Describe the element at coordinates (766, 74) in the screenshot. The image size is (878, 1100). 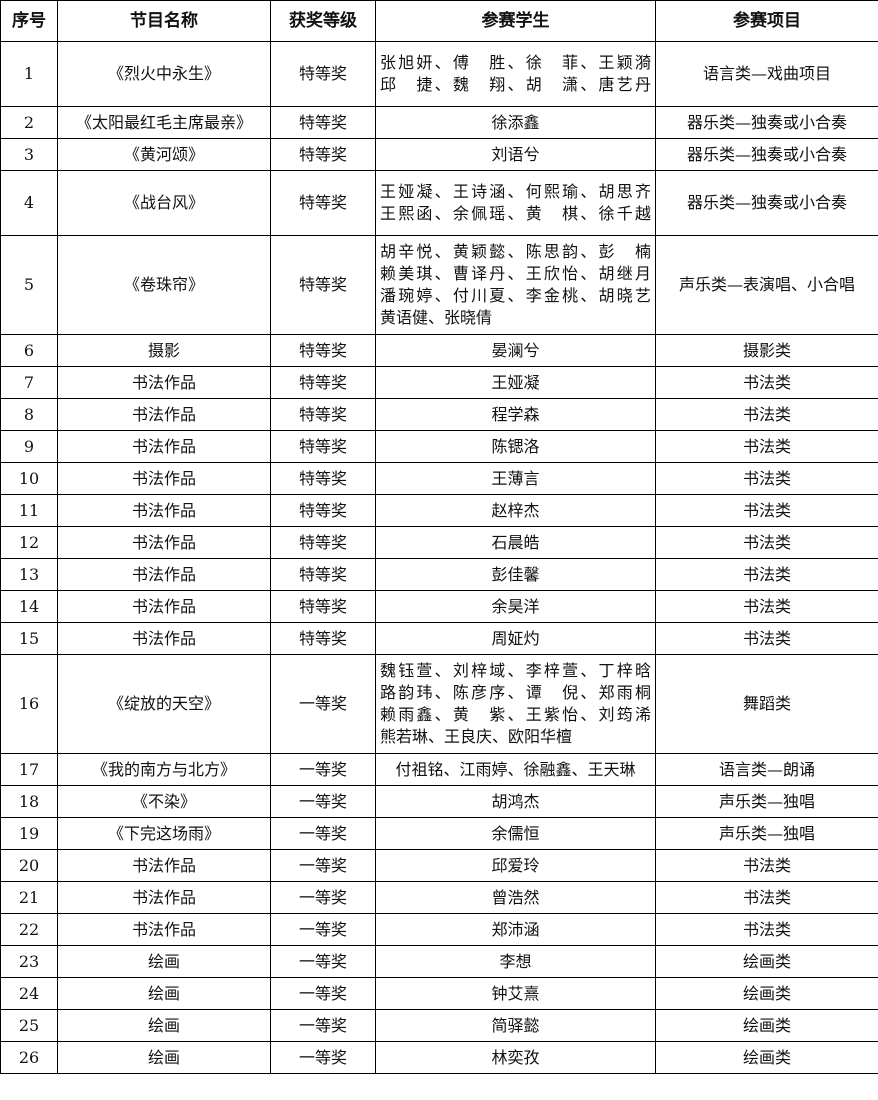
I see `cell-category: 语言类—戏曲项目` at that location.